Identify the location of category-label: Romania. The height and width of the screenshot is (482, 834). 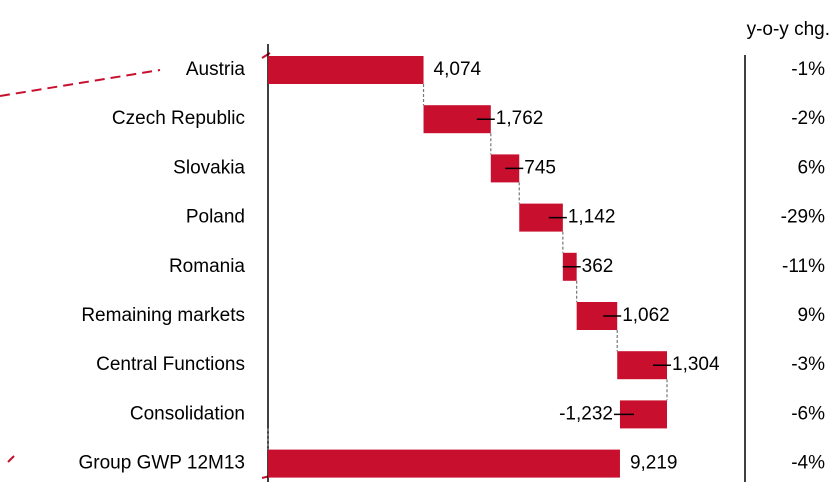
(207, 266).